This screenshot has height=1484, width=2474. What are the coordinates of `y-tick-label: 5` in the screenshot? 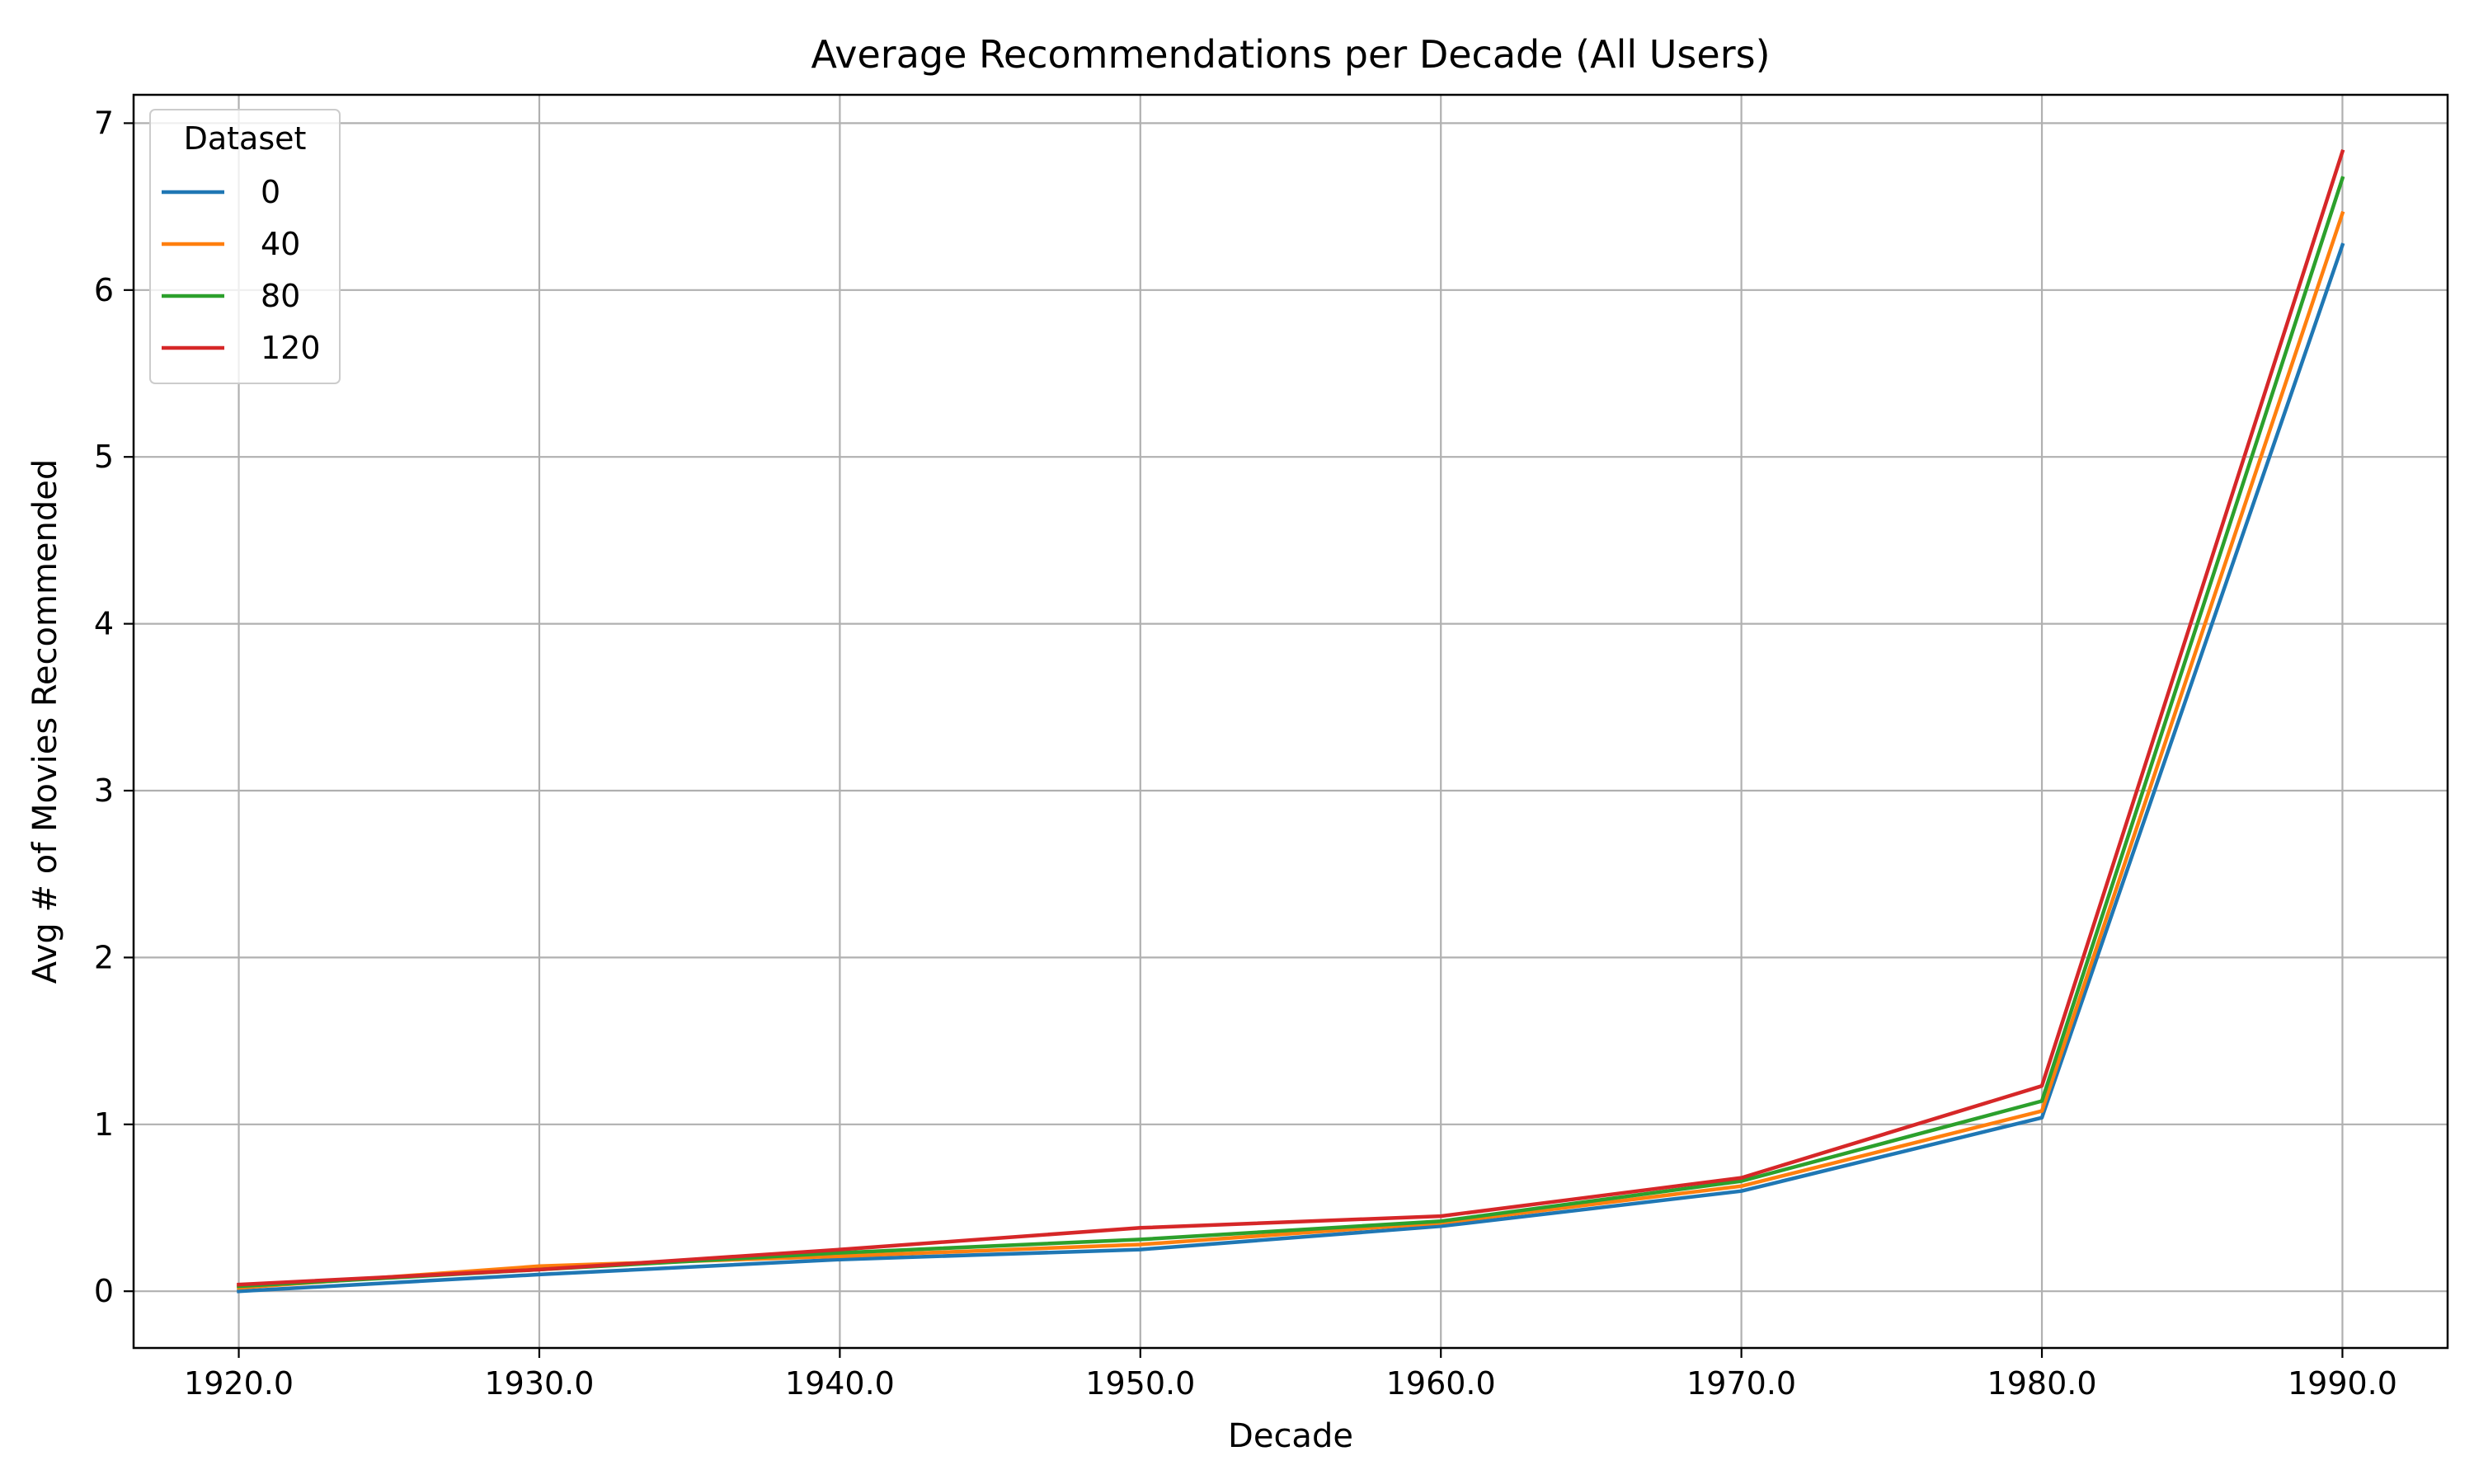 It's located at (104, 457).